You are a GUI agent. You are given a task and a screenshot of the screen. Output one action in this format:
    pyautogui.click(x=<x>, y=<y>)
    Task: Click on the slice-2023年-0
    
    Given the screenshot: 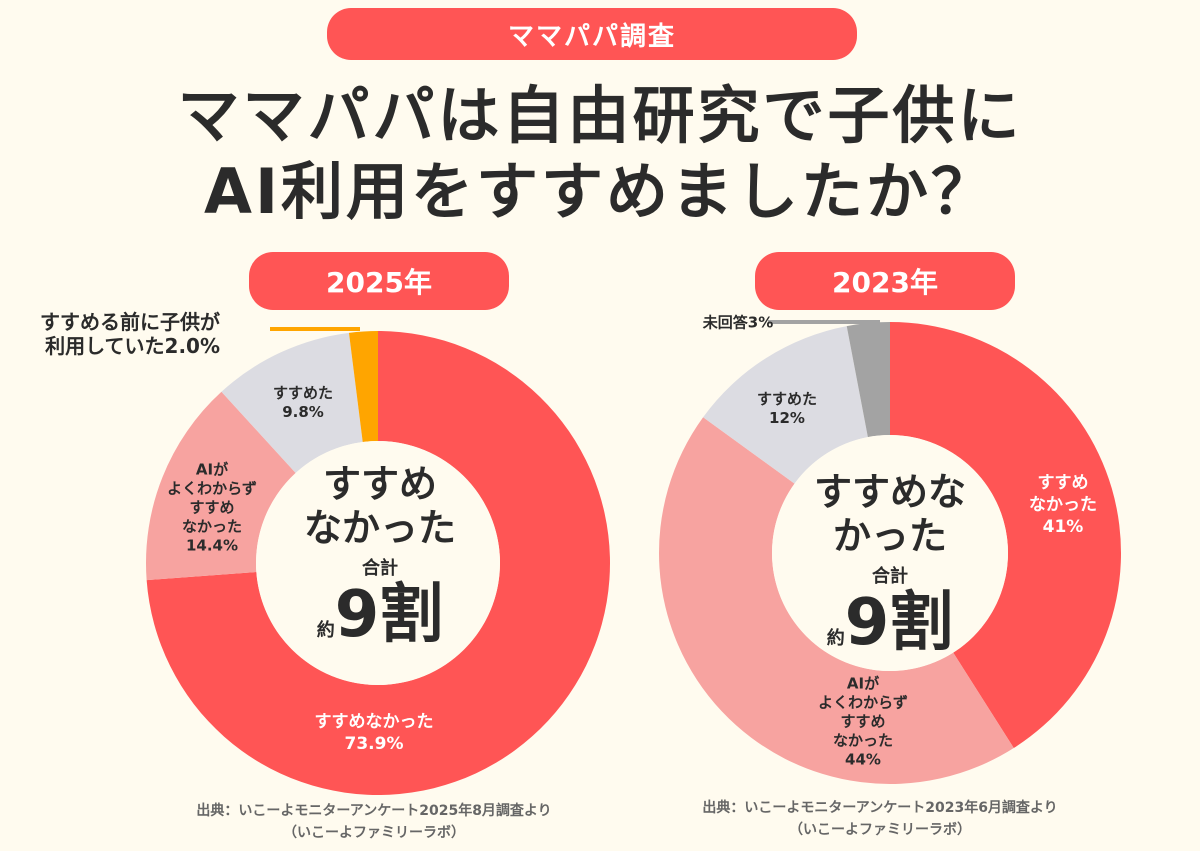 What is the action you would take?
    pyautogui.click(x=1005, y=535)
    